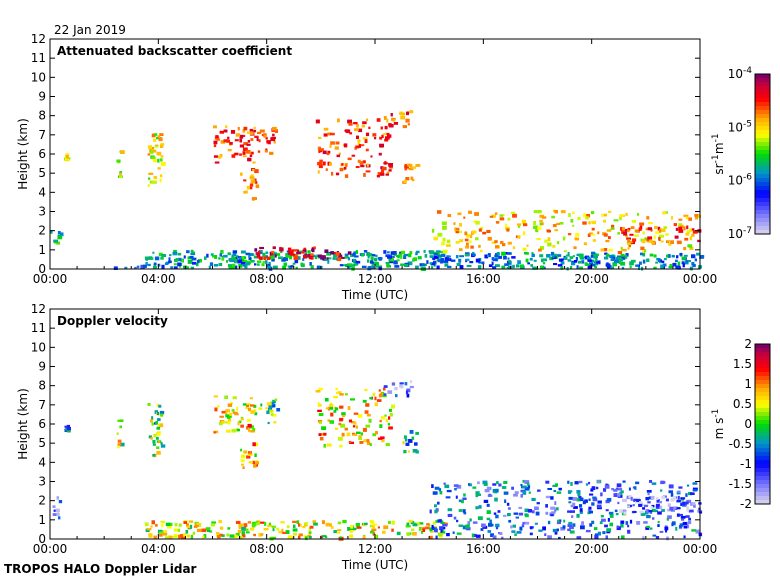 This screenshot has height=580, width=780. I want to click on date-label: 22 Jan 2019, so click(90, 30).